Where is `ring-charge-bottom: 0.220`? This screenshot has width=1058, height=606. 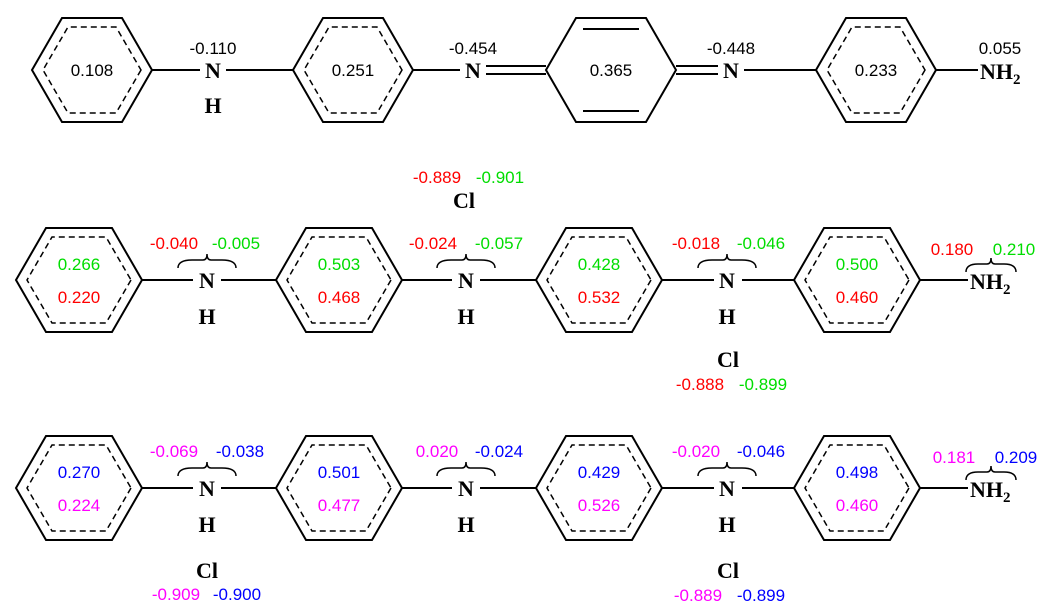
ring-charge-bottom: 0.220 is located at coordinates (79, 297).